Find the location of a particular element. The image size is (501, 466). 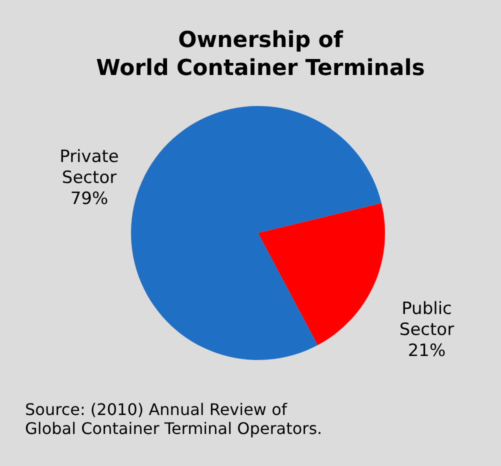

source-note: Source: (2010) Annual Review of Global Container Terminal Operators. is located at coordinates (173, 419).